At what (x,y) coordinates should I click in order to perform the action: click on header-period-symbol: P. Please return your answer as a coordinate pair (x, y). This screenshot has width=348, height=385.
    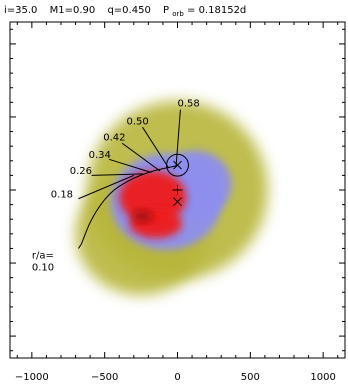
    Looking at the image, I should click on (166, 10).